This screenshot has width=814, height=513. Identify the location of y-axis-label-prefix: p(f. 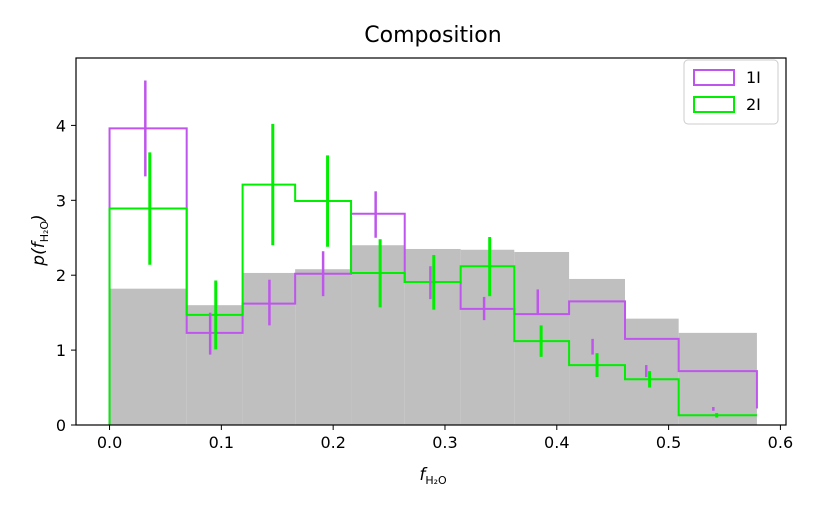
(39, 252).